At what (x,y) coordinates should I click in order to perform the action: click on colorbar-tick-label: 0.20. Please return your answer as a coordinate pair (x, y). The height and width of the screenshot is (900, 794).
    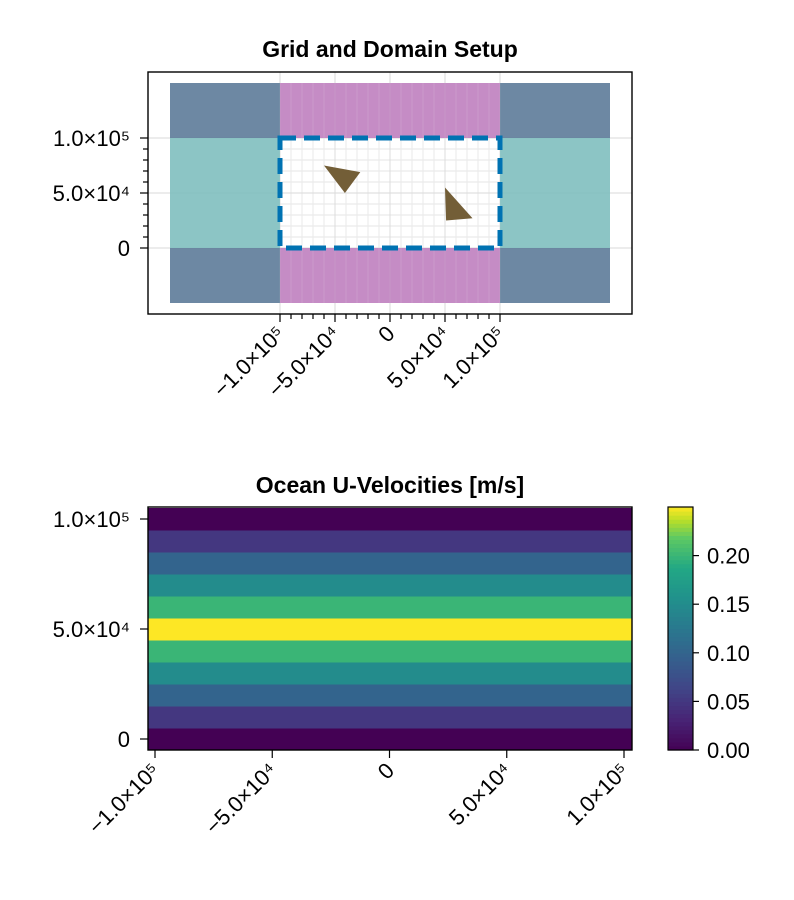
    Looking at the image, I should click on (728, 556).